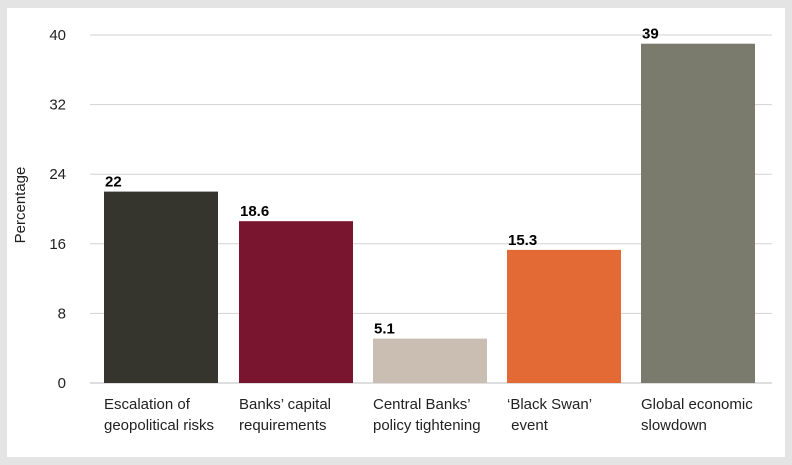 The image size is (792, 465). What do you see at coordinates (57, 35) in the screenshot?
I see `y-tick-label: 40` at bounding box center [57, 35].